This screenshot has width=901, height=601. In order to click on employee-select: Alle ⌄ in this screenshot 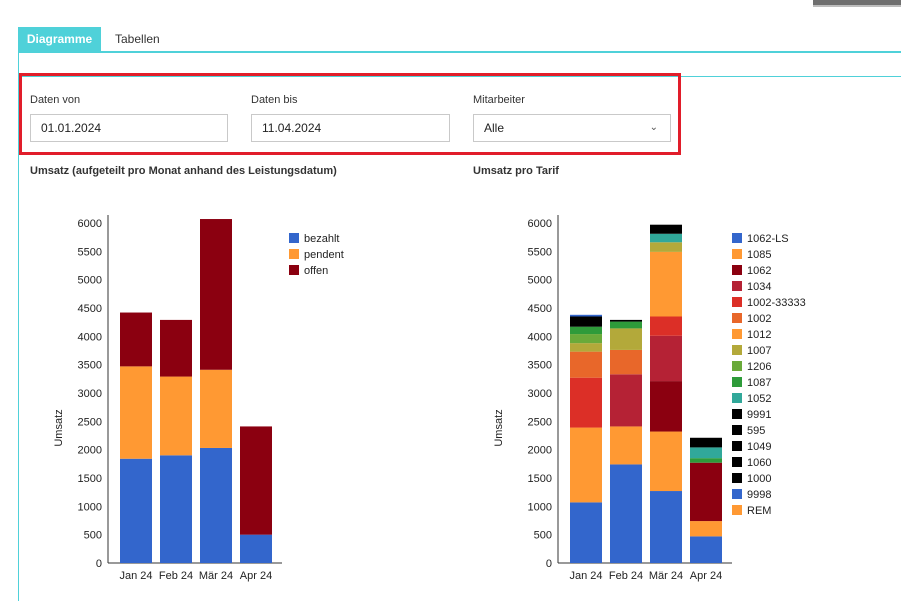, I will do `click(572, 128)`.